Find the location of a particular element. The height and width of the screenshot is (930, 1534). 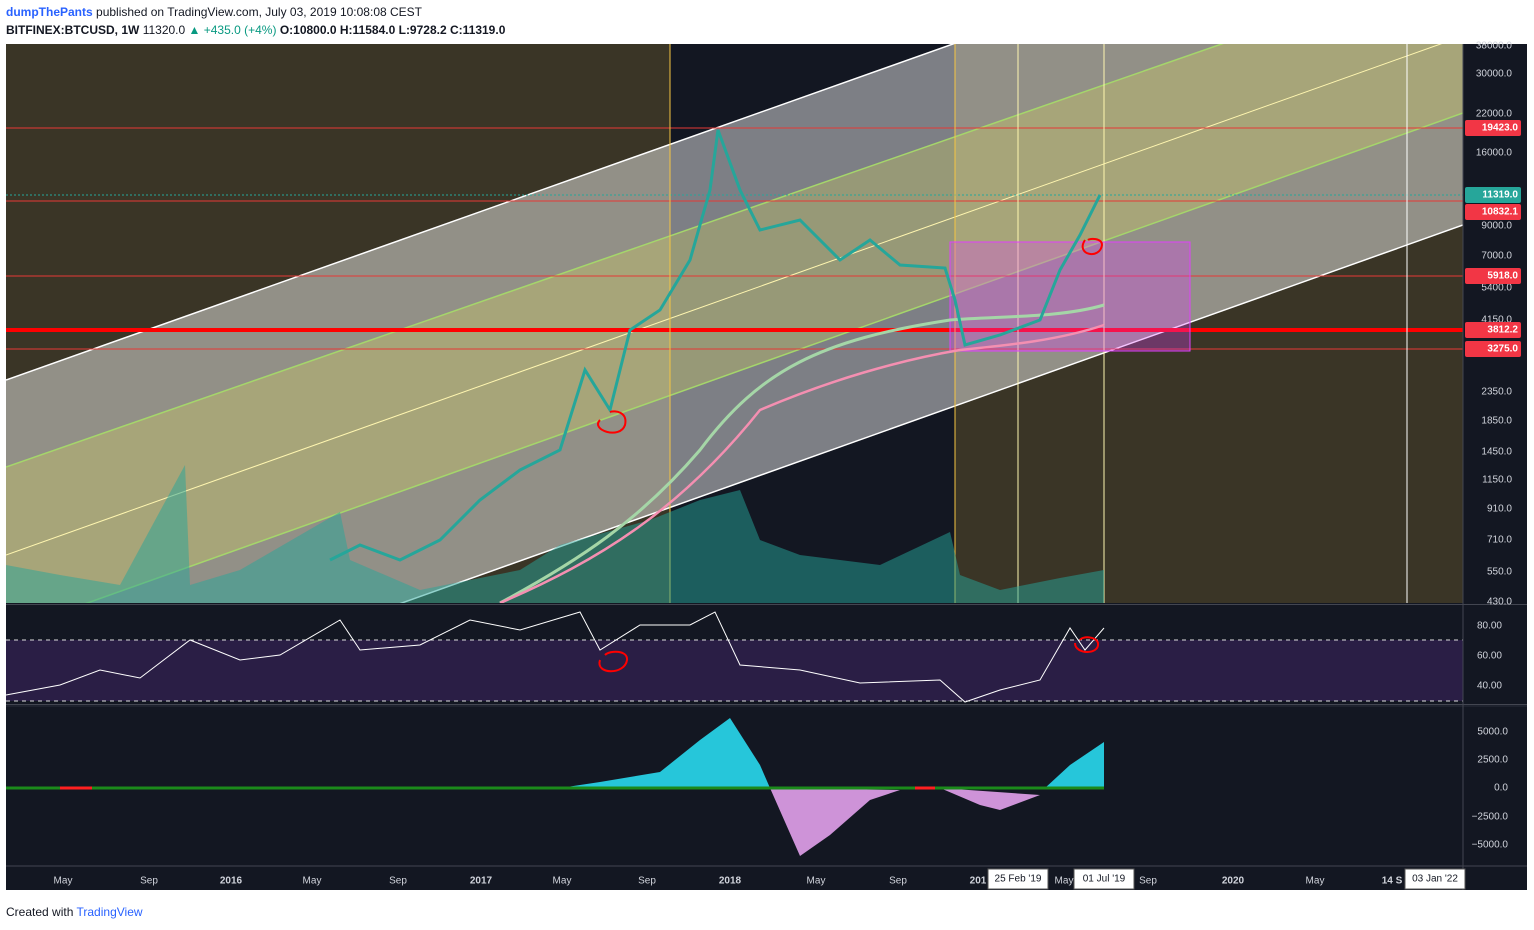

rsi-label: 60.00 is located at coordinates (1489, 656).